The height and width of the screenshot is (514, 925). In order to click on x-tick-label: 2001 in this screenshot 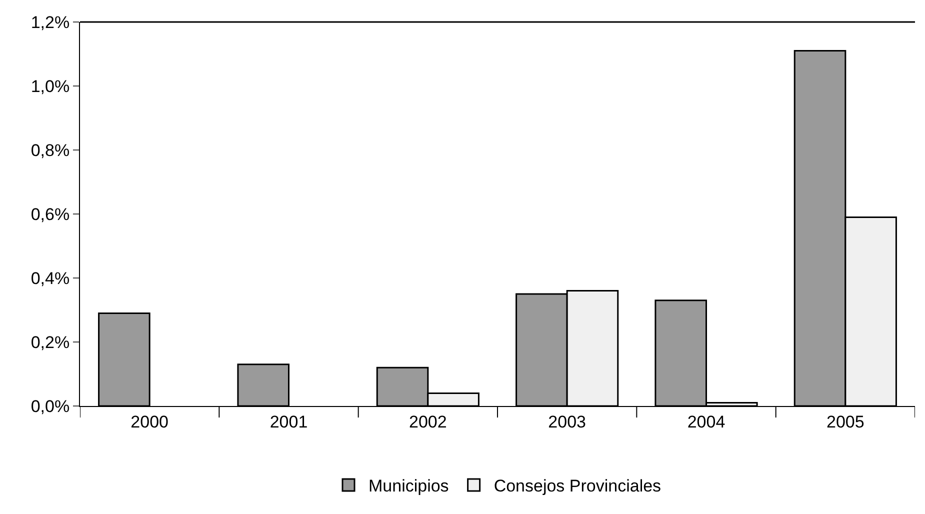, I will do `click(289, 422)`.